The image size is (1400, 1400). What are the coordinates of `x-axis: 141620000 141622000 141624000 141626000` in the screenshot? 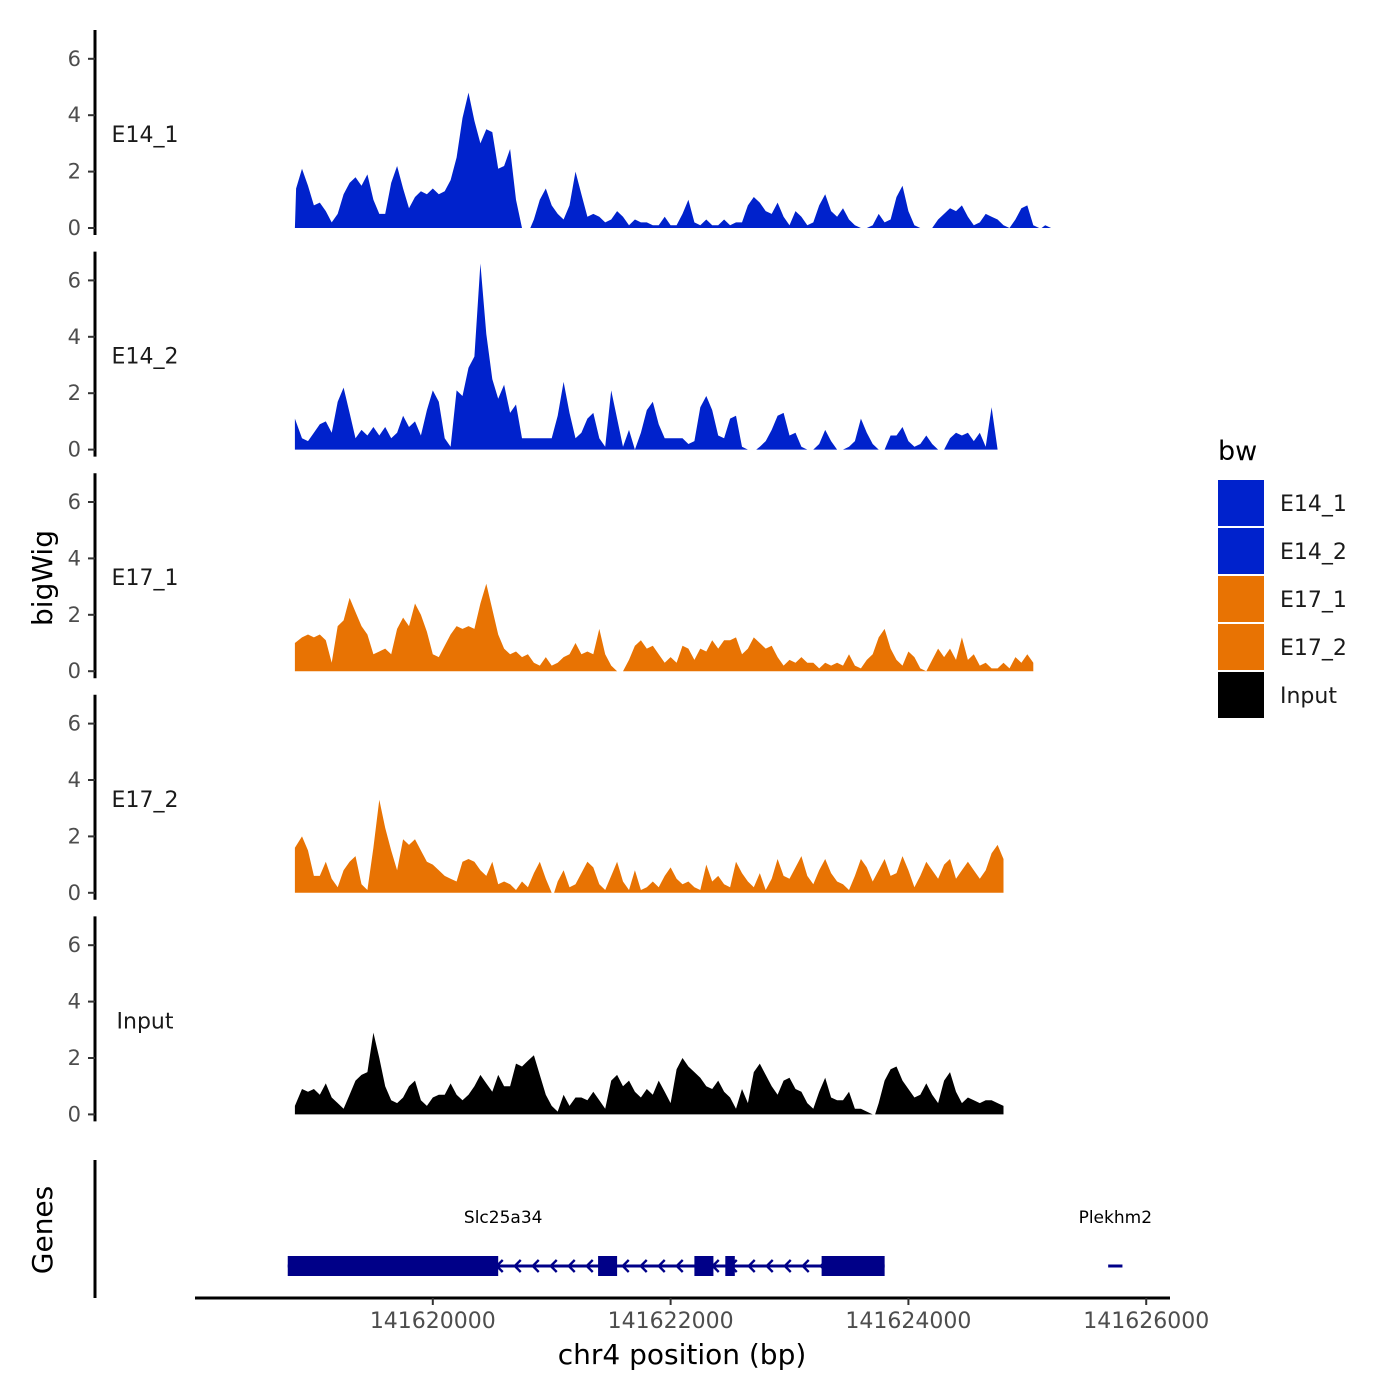 It's located at (702, 1315).